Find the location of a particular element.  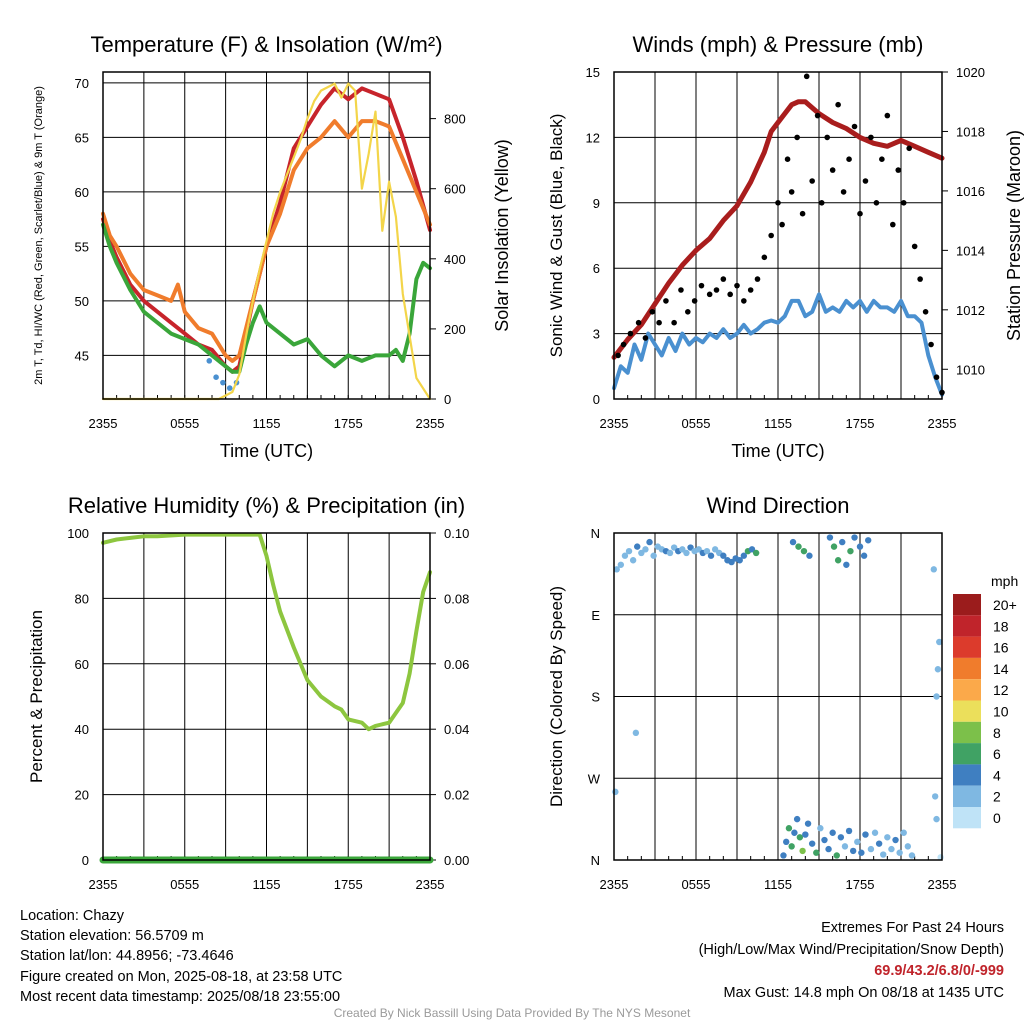

extremes-values: 69.9/43.2/6.8/0/-999 is located at coordinates (939, 971).